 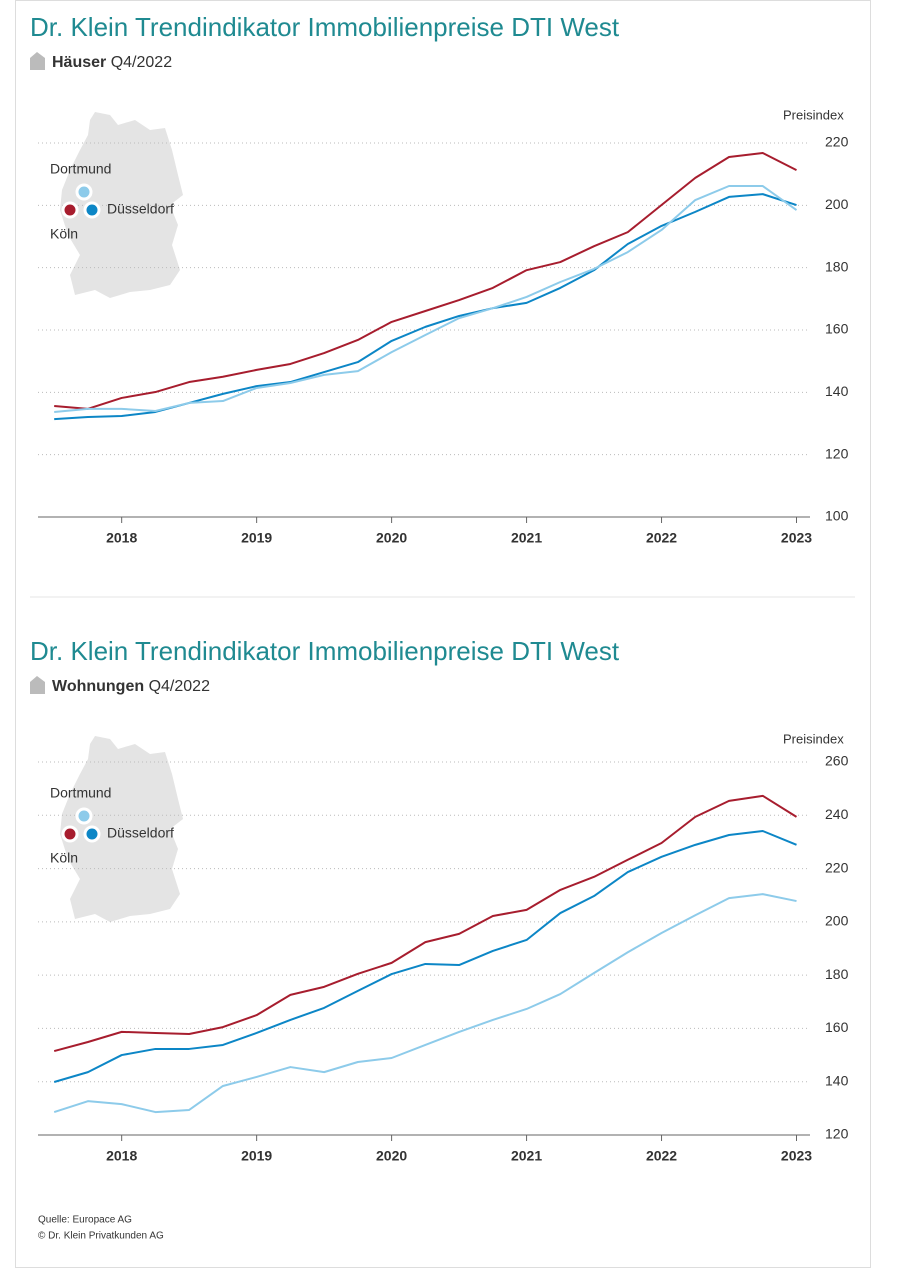 I want to click on subtitle-bold: Wohnungen, so click(x=98, y=686).